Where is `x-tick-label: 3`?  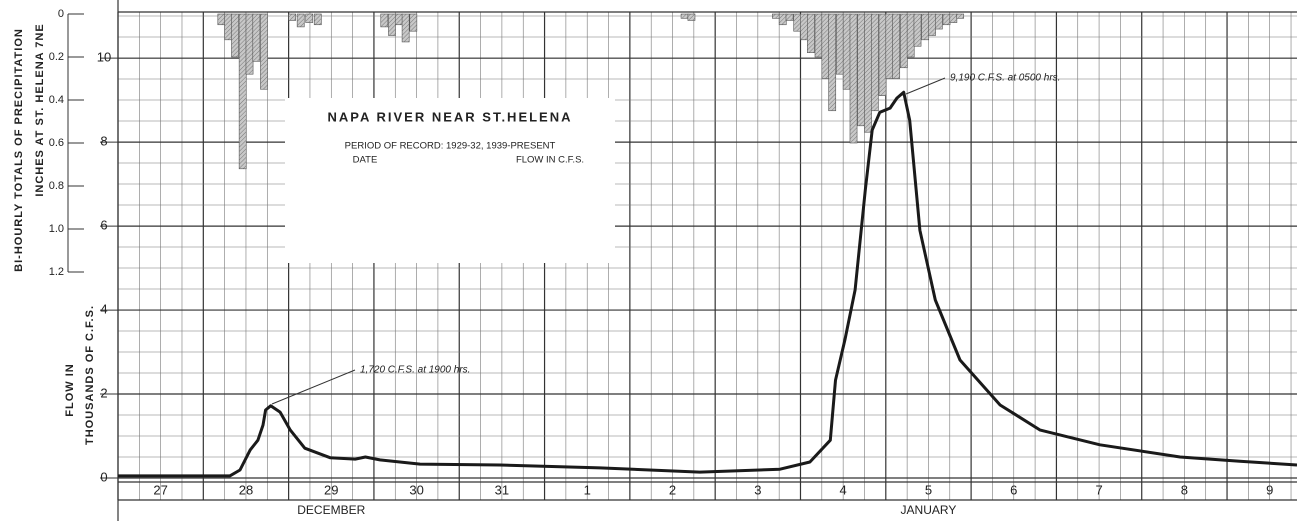 x-tick-label: 3 is located at coordinates (757, 489).